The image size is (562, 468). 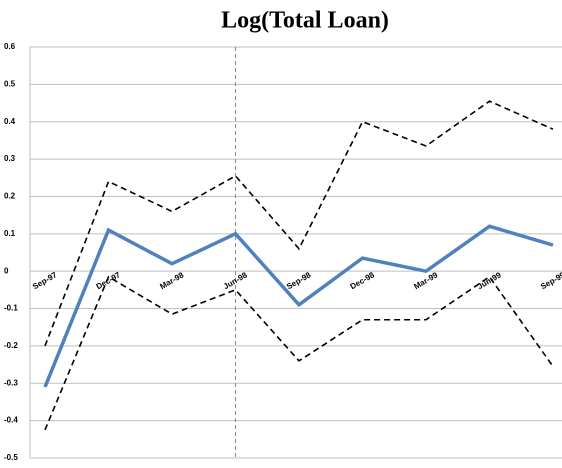 I want to click on y-tick-label: 0.6, so click(x=10, y=46).